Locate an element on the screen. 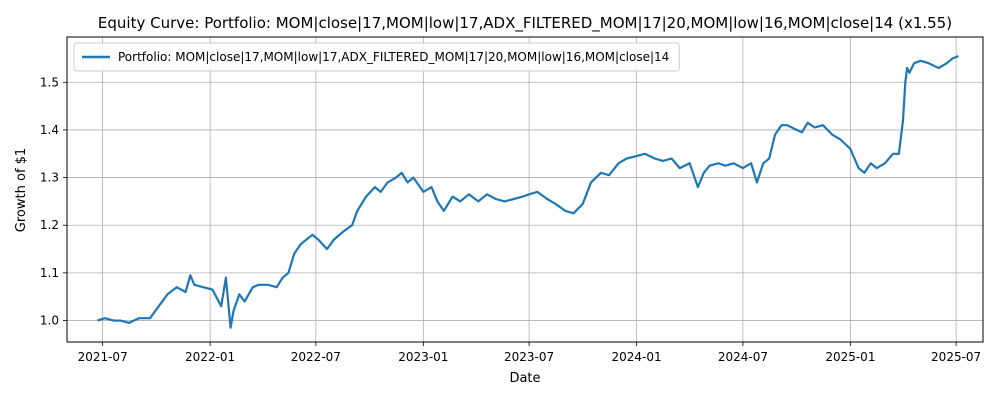 The width and height of the screenshot is (1000, 404). x-tick-label: 2024-07 is located at coordinates (743, 357).